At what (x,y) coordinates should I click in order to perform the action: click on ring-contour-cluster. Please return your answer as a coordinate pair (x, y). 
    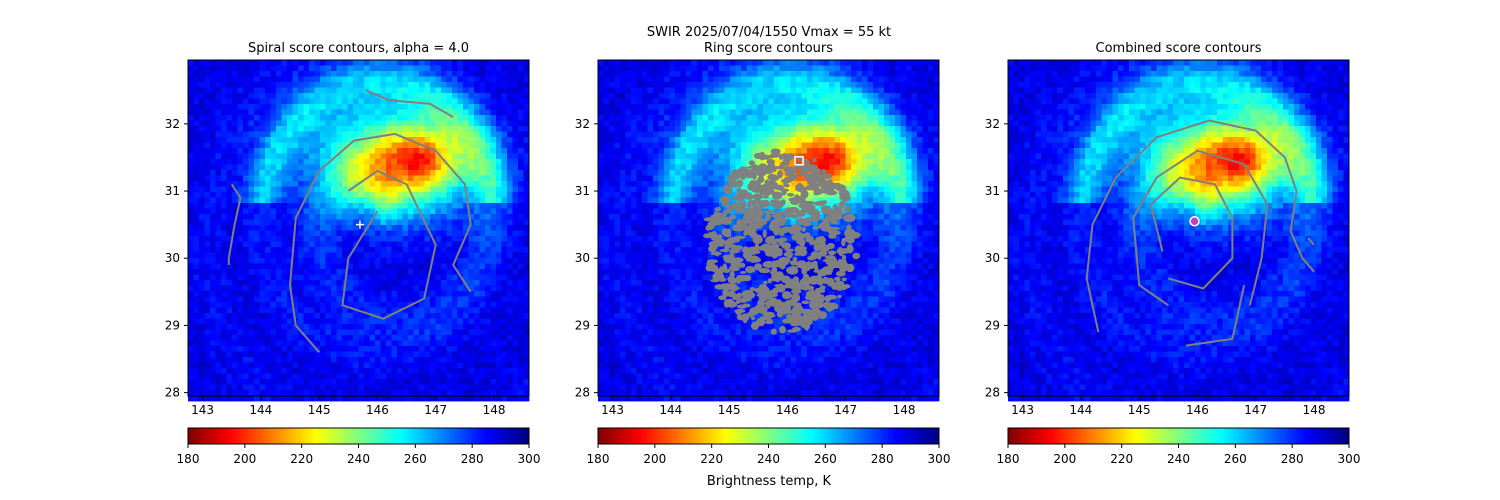
    Looking at the image, I should click on (782, 241).